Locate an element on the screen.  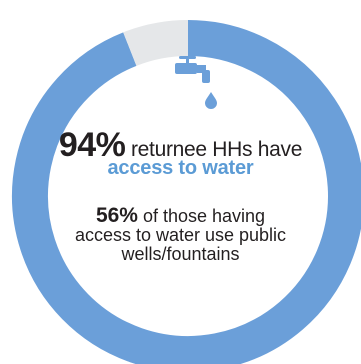
donut-slice-no-access is located at coordinates (156, 43).